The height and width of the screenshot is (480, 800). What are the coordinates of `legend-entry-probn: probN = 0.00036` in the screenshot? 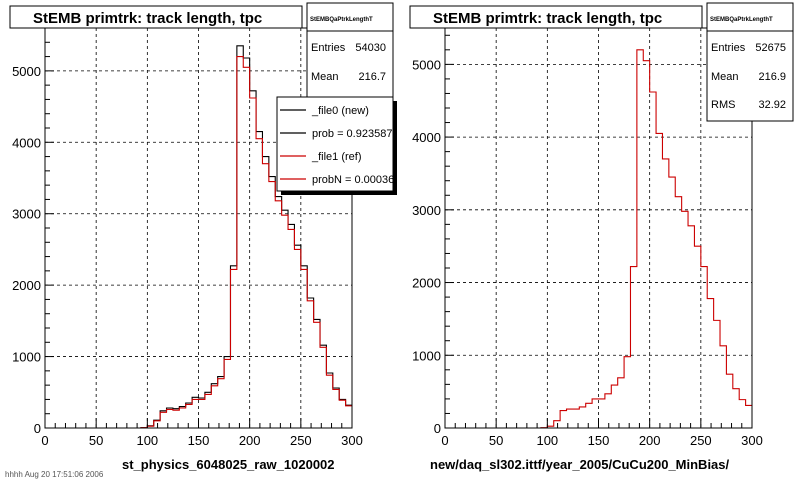 It's located at (353, 180).